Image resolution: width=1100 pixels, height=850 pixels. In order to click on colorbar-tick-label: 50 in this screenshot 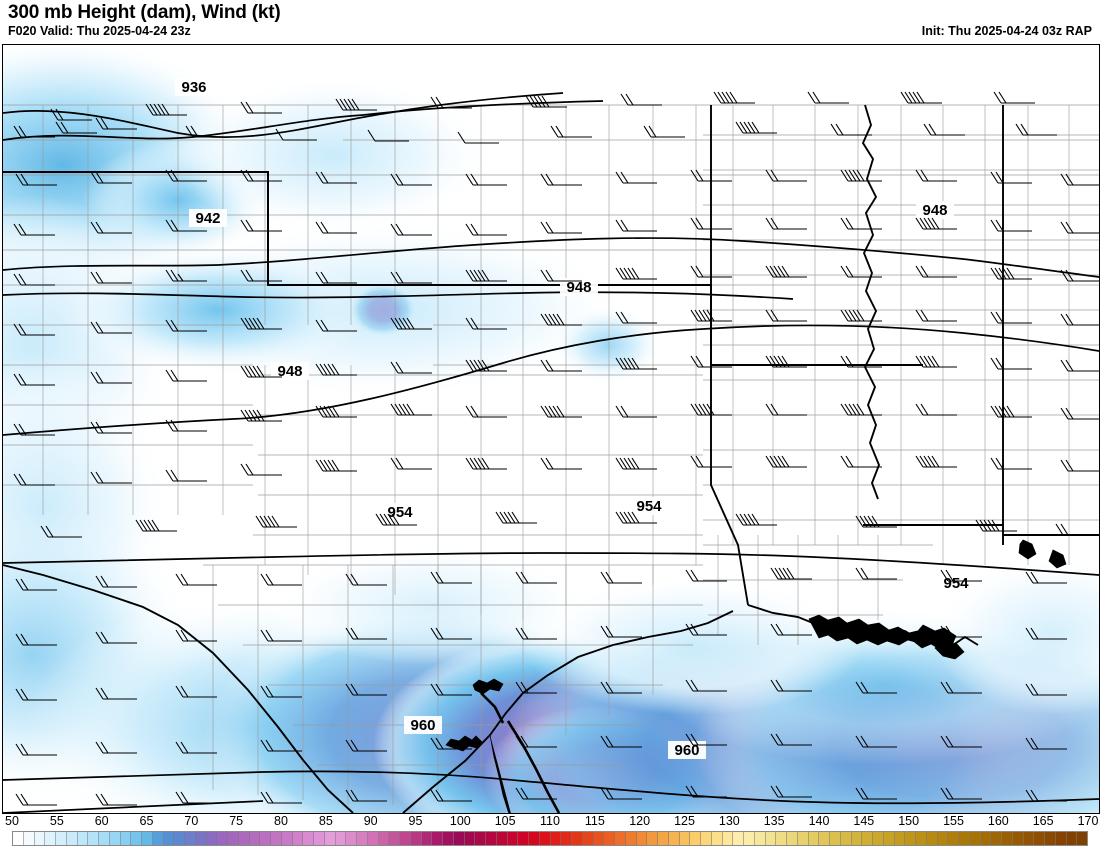, I will do `click(12, 821)`.